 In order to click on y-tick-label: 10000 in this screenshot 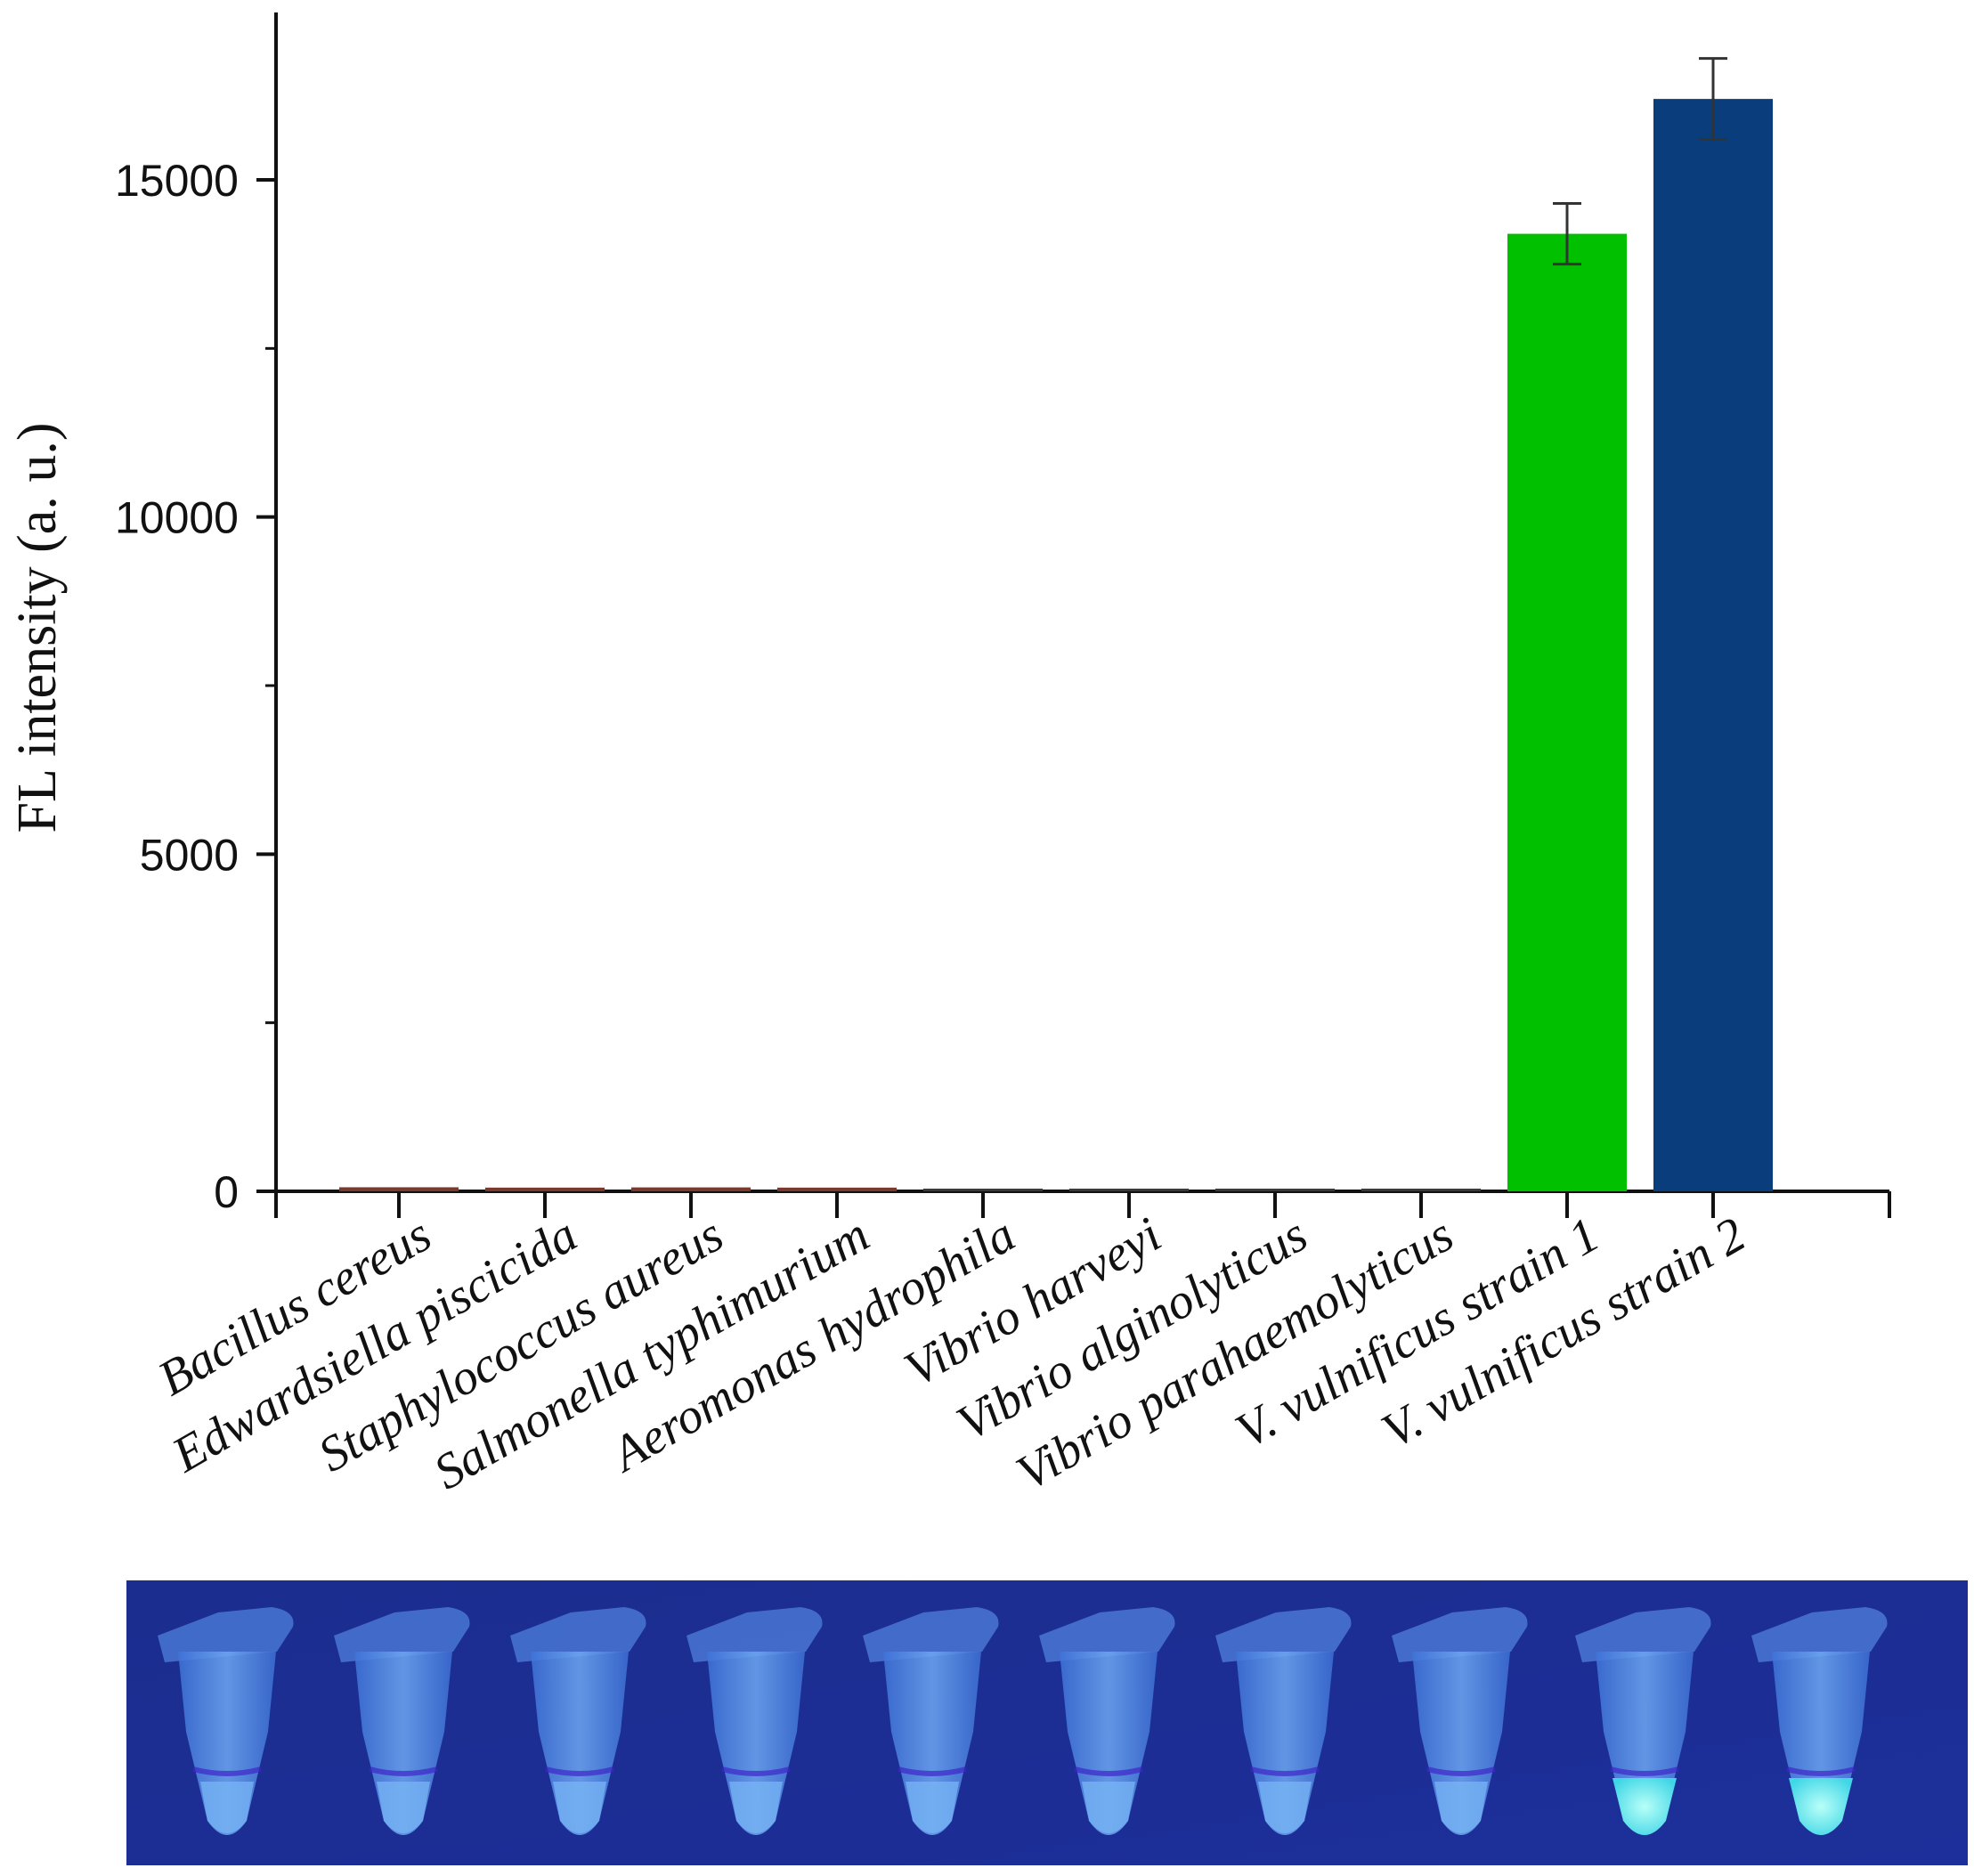, I will do `click(177, 518)`.